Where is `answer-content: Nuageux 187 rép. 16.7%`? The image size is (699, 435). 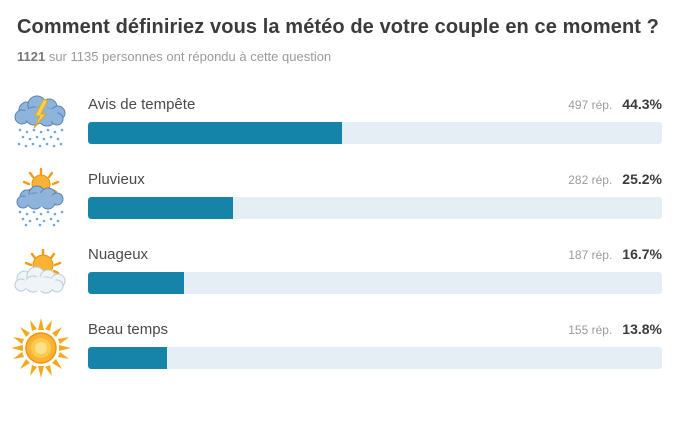
answer-content: Nuageux 187 rép. 16.7% is located at coordinates (375, 268).